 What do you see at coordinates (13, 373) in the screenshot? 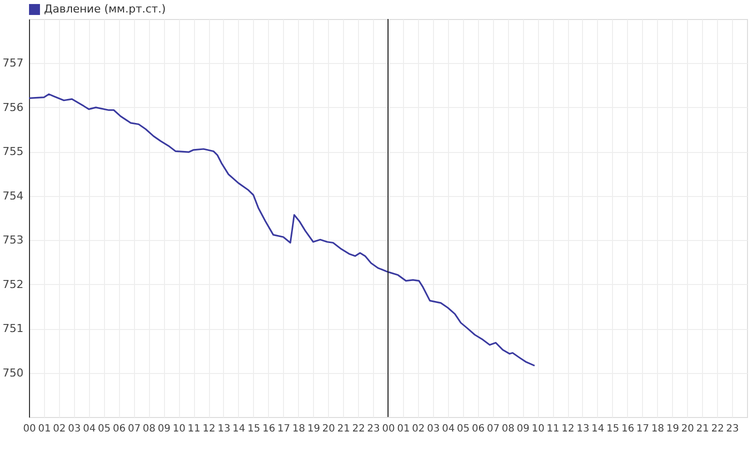
I see `y-tick-label: 750` at bounding box center [13, 373].